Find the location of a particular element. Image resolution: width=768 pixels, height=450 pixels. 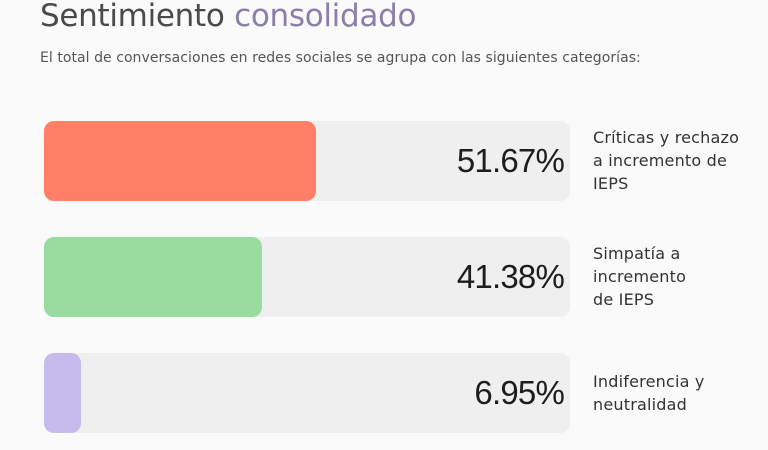

title-part-1: Sentimiento is located at coordinates (132, 17).